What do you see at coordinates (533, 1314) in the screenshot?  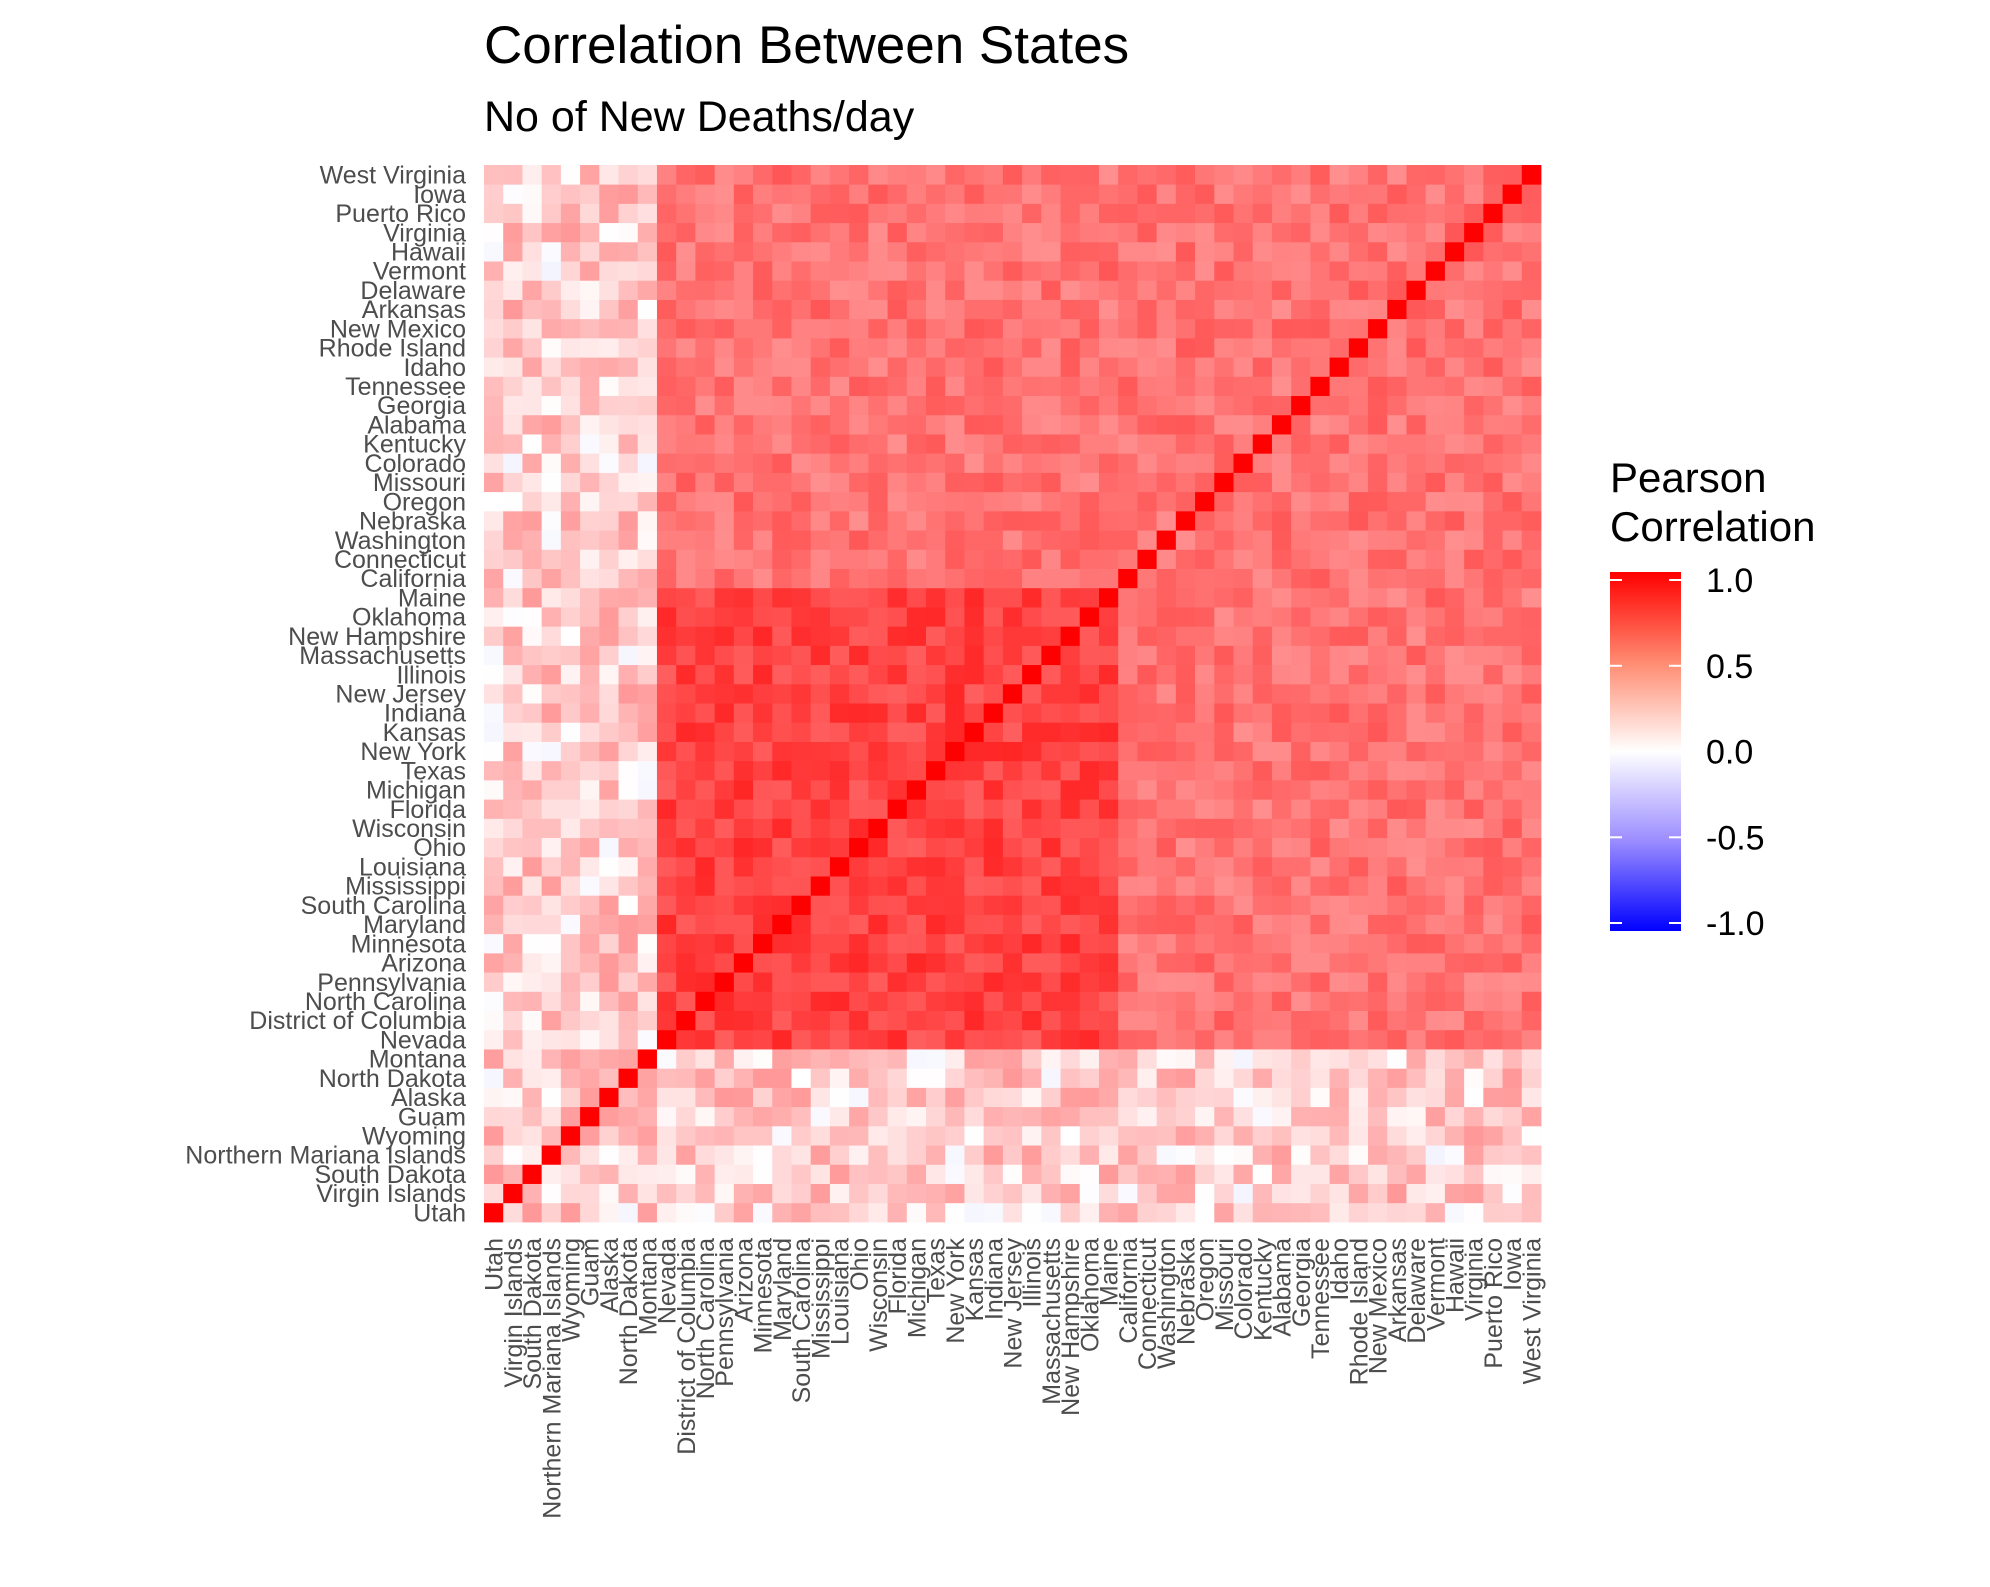 I see `x-tick-label: South Dakota` at bounding box center [533, 1314].